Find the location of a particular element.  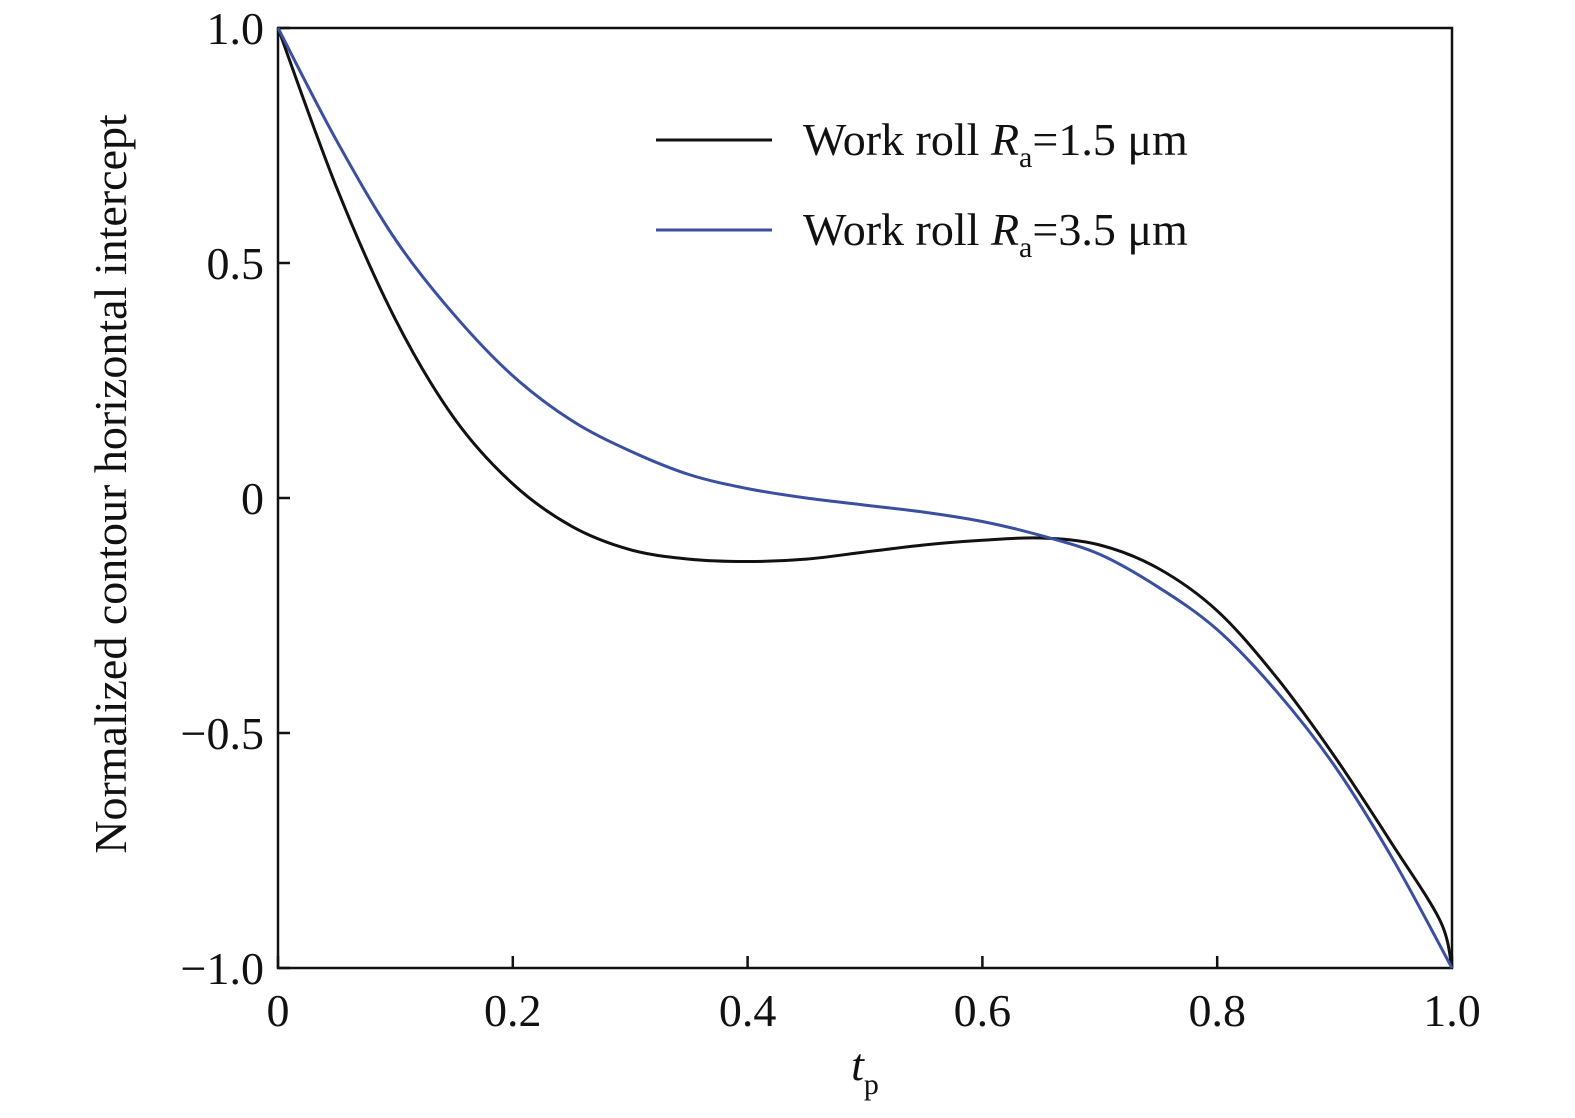

y-tick-label: −0.5 is located at coordinates (222, 733).